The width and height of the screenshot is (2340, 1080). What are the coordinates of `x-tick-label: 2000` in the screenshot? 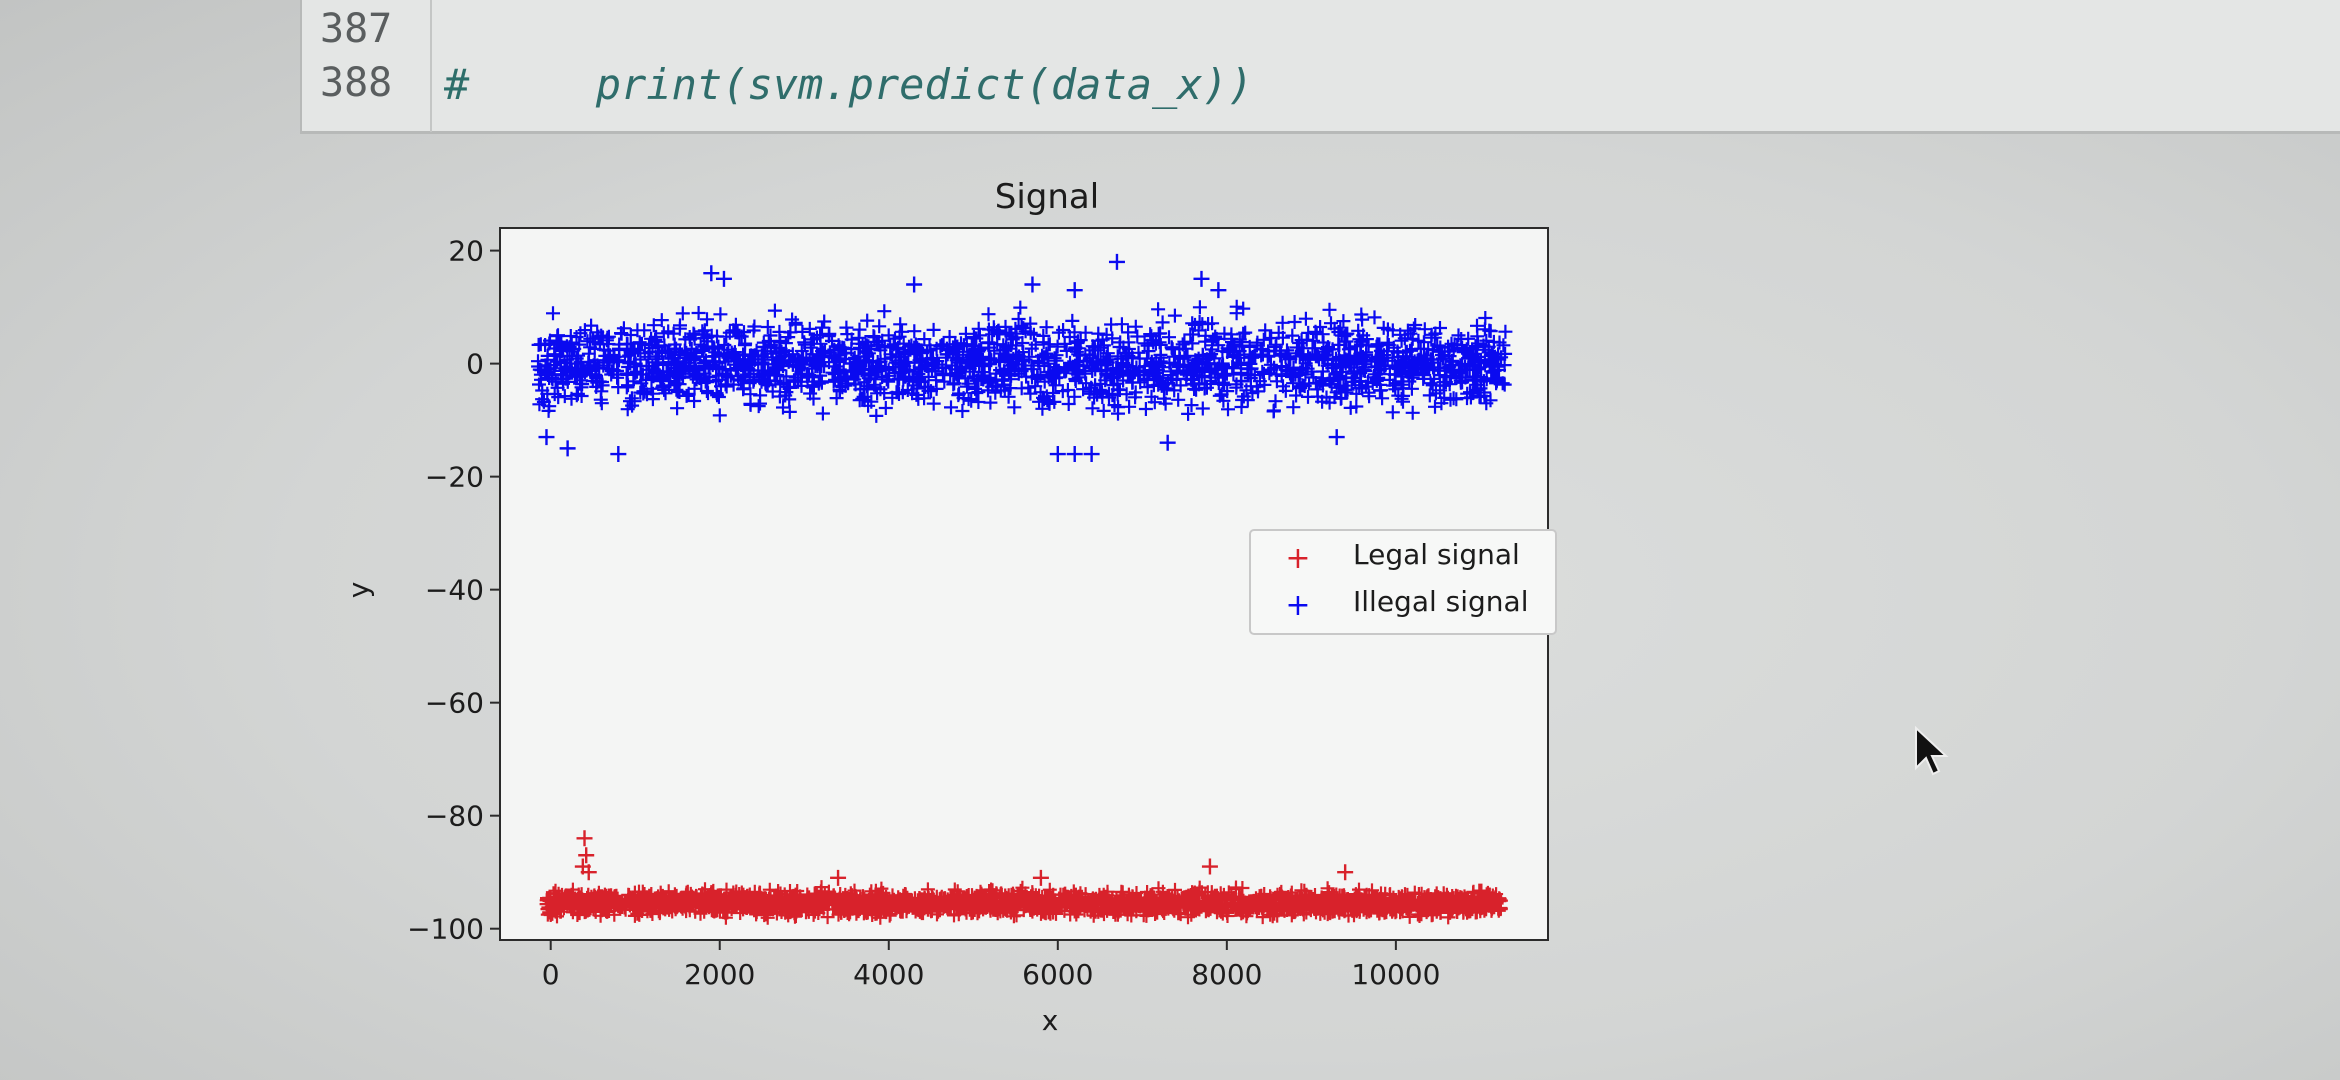 It's located at (719, 974).